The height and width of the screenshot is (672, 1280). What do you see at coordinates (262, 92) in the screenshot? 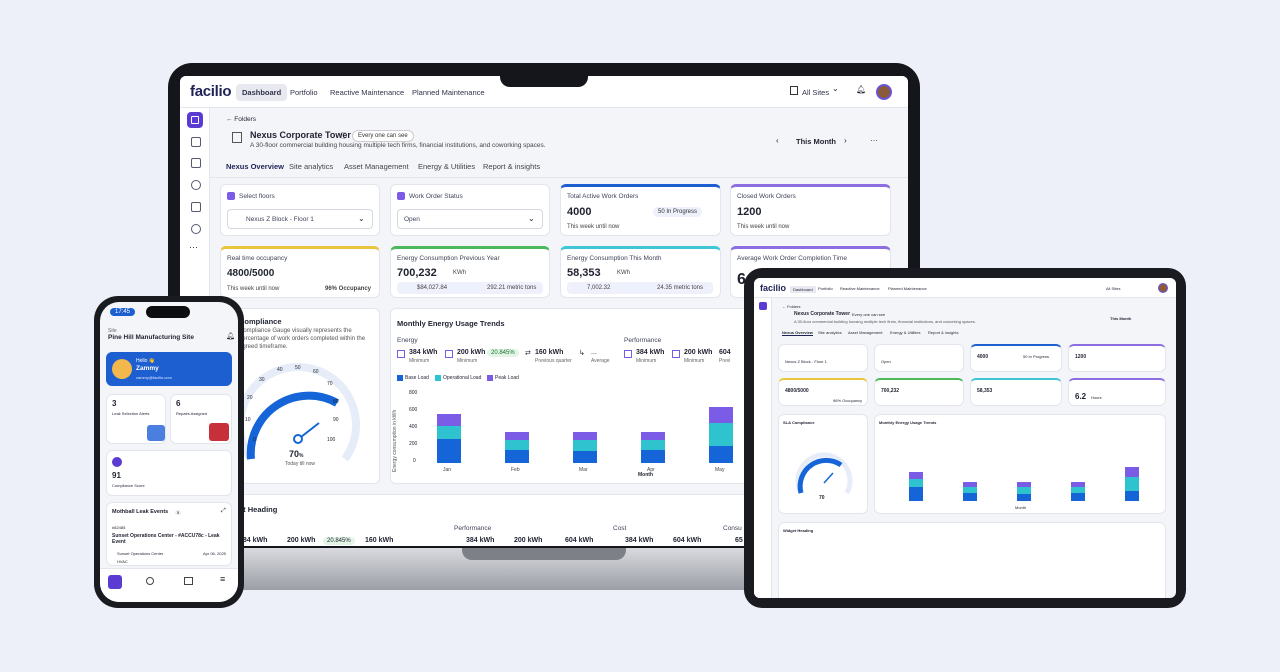
I see `nav-dashboard: Dashboard` at bounding box center [262, 92].